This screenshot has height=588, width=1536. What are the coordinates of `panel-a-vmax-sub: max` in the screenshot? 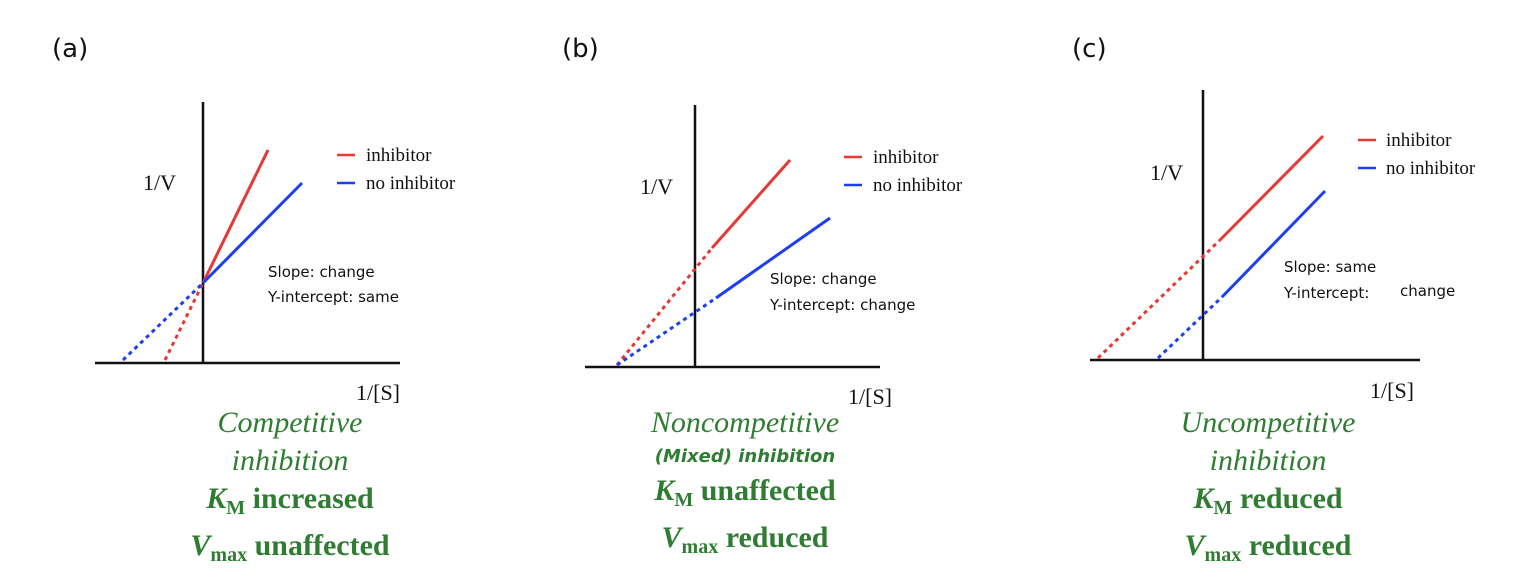 It's located at (229, 555).